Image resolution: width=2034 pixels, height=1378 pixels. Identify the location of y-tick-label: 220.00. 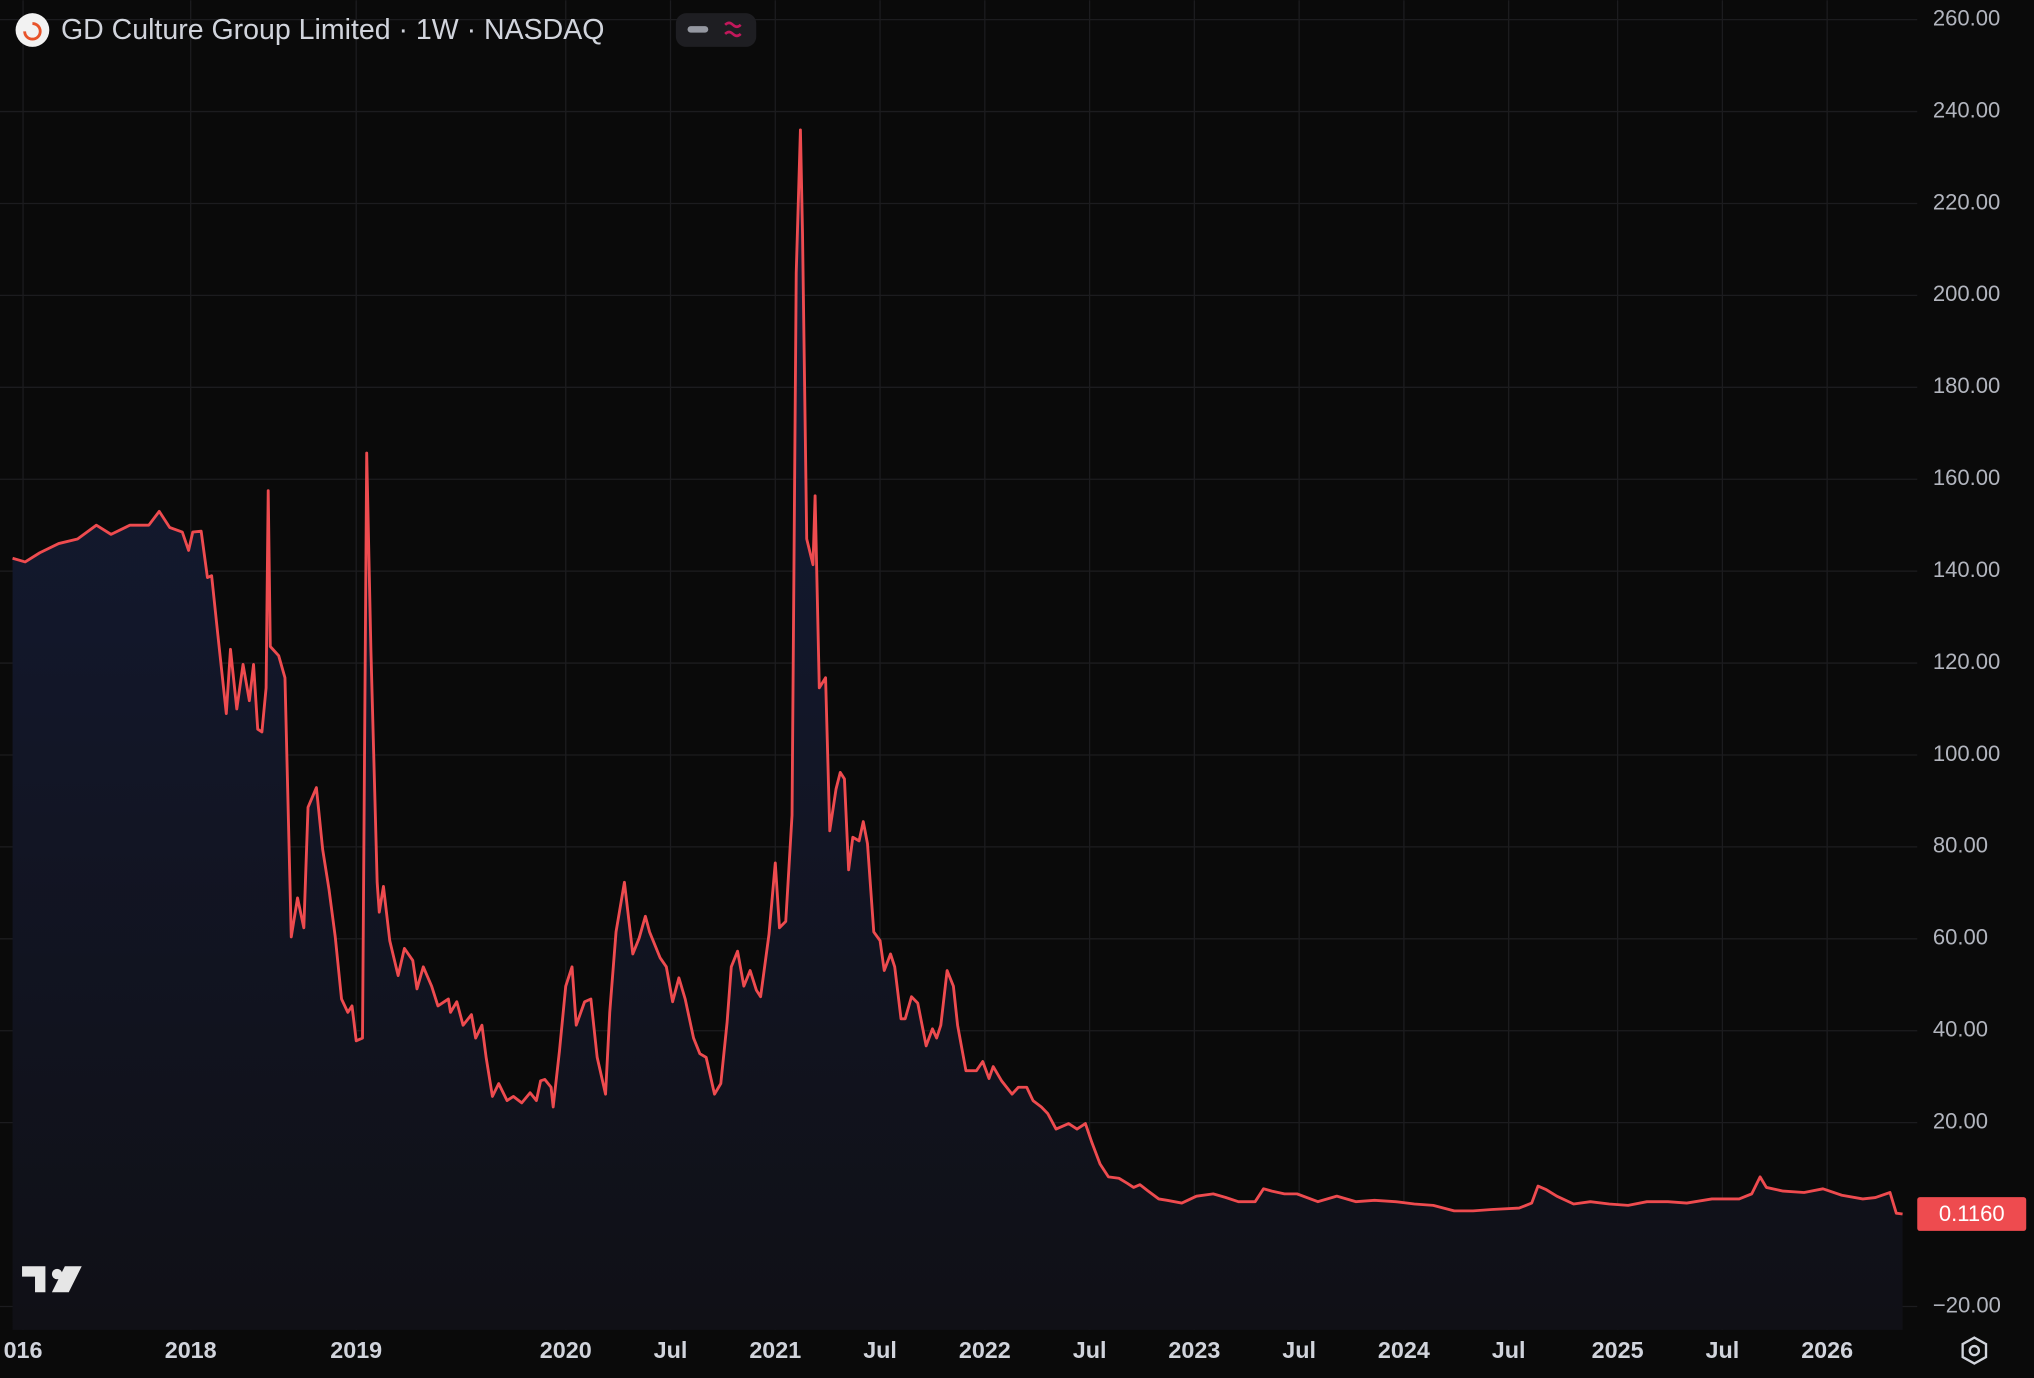
(1966, 201).